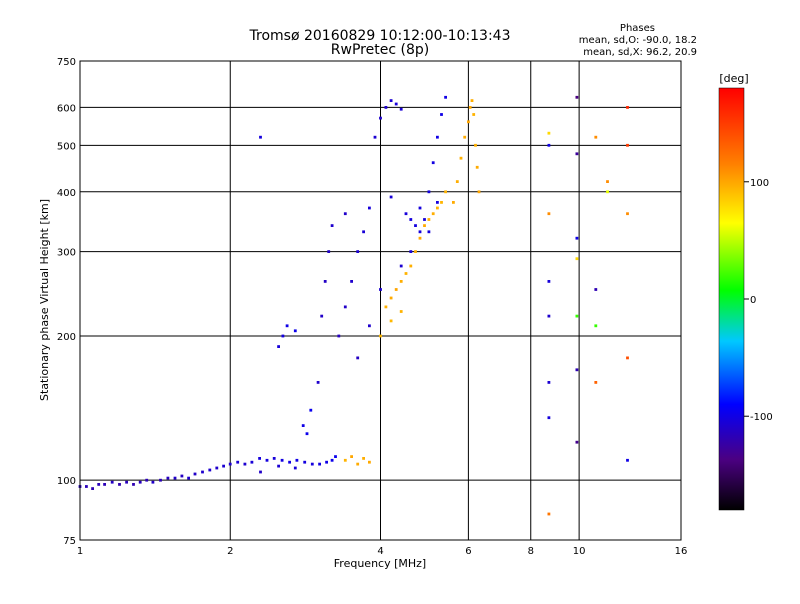 The image size is (800, 604). Describe the element at coordinates (753, 300) in the screenshot. I see `colorbar-tick-label: 0` at that location.